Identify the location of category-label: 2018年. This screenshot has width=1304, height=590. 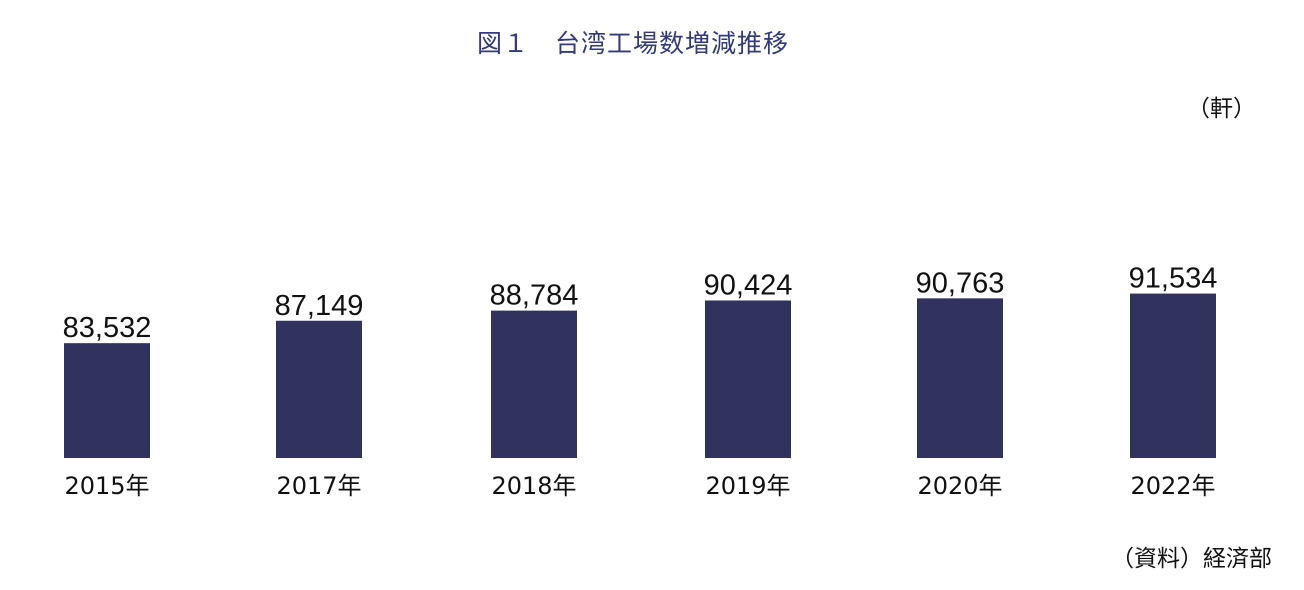
(533, 486).